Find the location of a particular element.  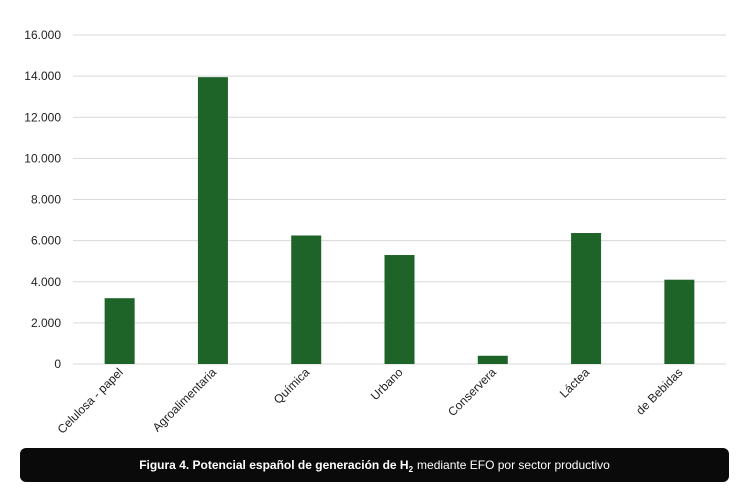

y-tick-label: 6.000 is located at coordinates (46, 241).